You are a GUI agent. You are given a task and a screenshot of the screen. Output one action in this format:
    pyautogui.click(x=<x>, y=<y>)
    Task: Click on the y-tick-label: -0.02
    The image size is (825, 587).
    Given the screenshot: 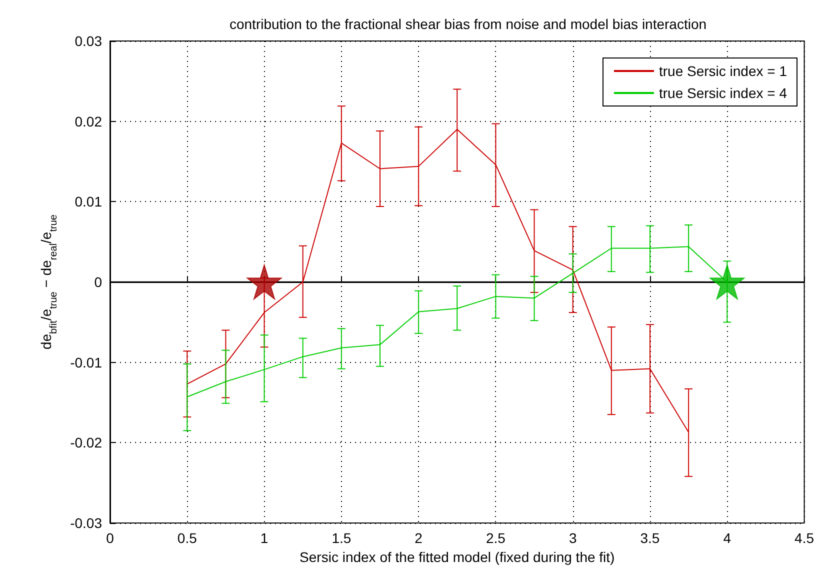 What is the action you would take?
    pyautogui.click(x=86, y=442)
    